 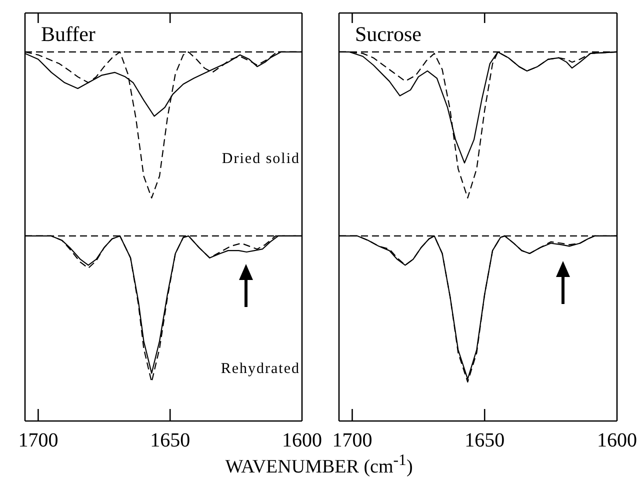 I want to click on annotation: Dried solid, so click(x=261, y=159).